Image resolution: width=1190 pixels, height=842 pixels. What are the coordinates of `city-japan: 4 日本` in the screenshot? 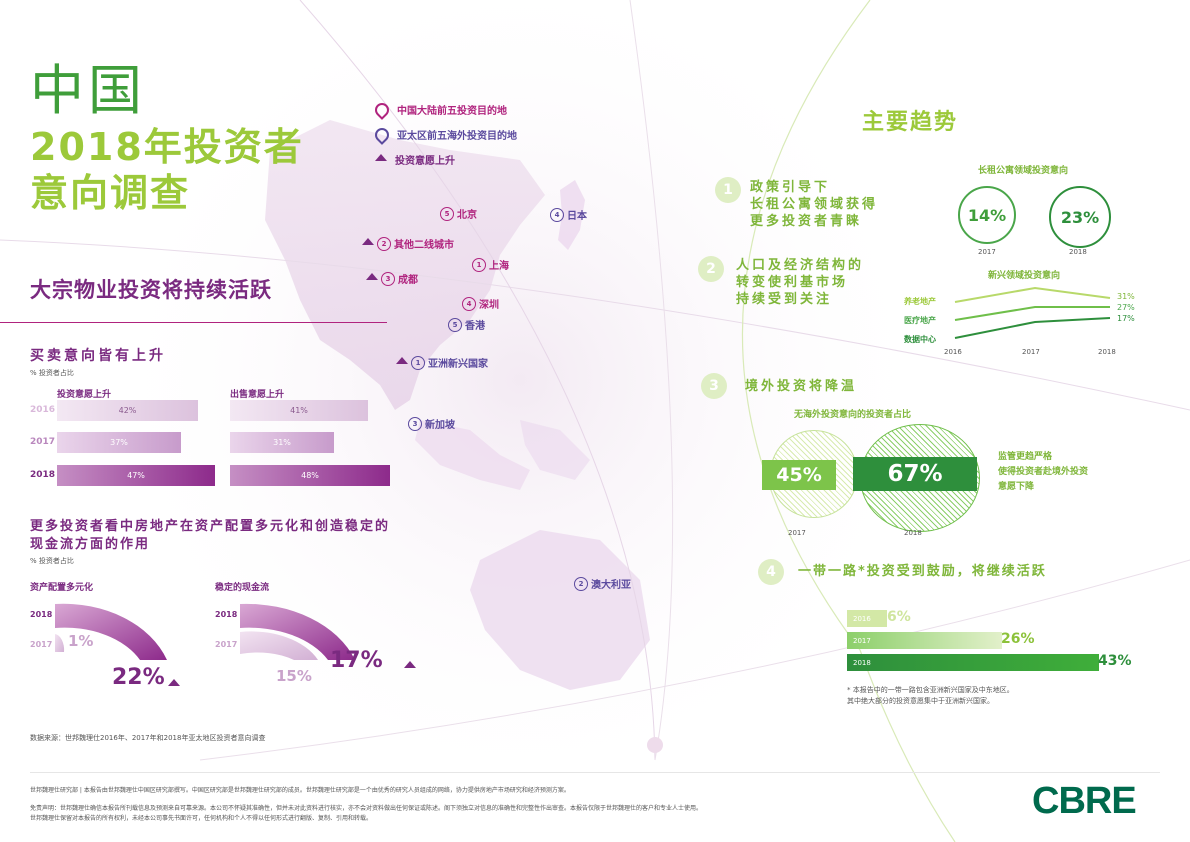 It's located at (568, 214).